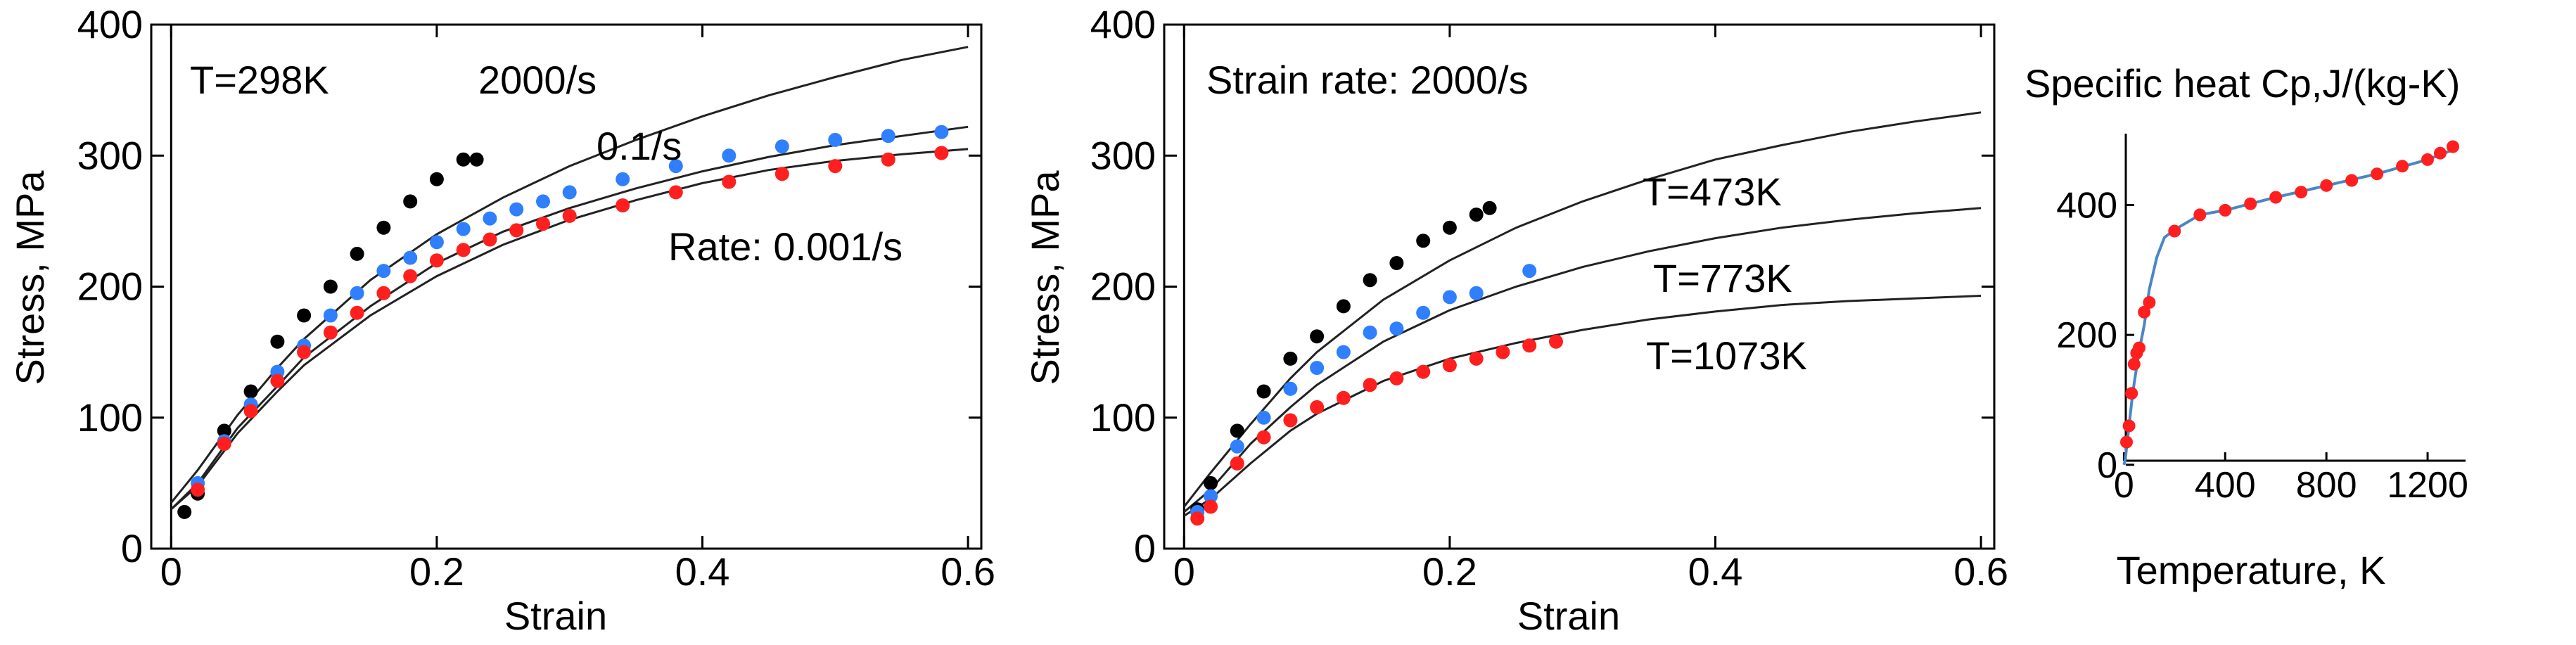 This screenshot has width=2576, height=645. What do you see at coordinates (1367, 80) in the screenshot?
I see `annotation-strain-rate: Strain rate: 2000/s` at bounding box center [1367, 80].